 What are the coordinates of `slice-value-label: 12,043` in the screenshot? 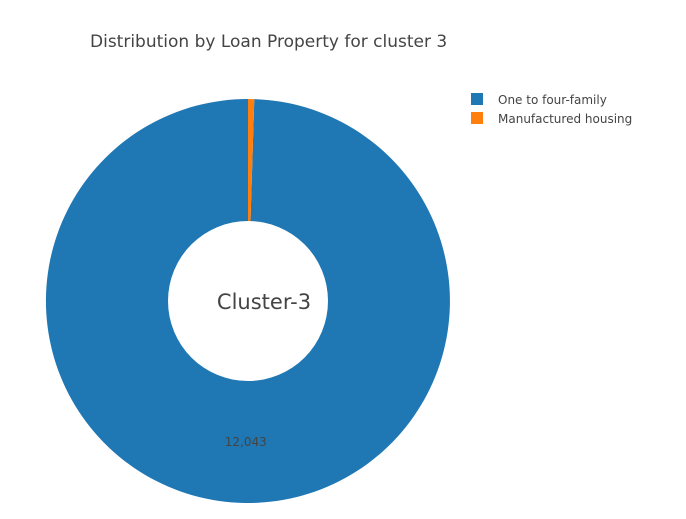 It's located at (246, 442).